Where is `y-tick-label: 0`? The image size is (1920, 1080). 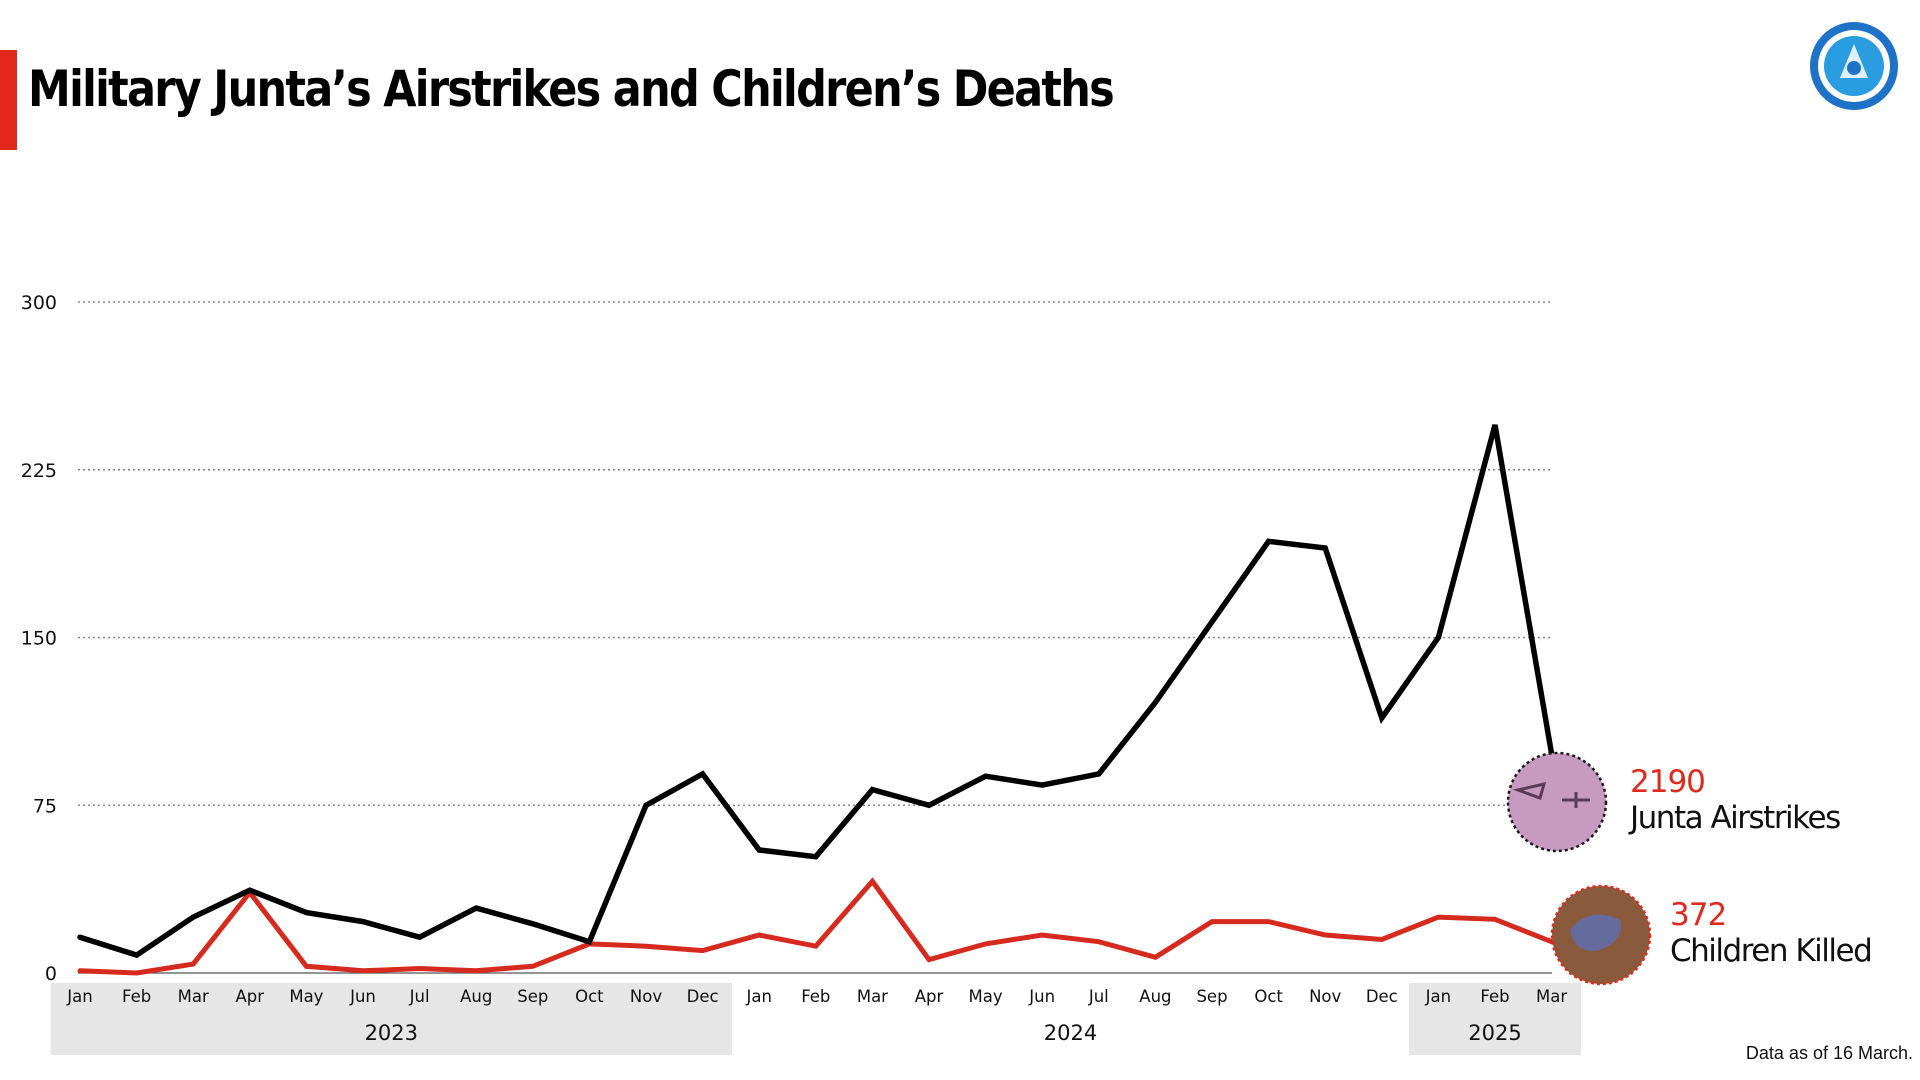
y-tick-label: 0 is located at coordinates (51, 974).